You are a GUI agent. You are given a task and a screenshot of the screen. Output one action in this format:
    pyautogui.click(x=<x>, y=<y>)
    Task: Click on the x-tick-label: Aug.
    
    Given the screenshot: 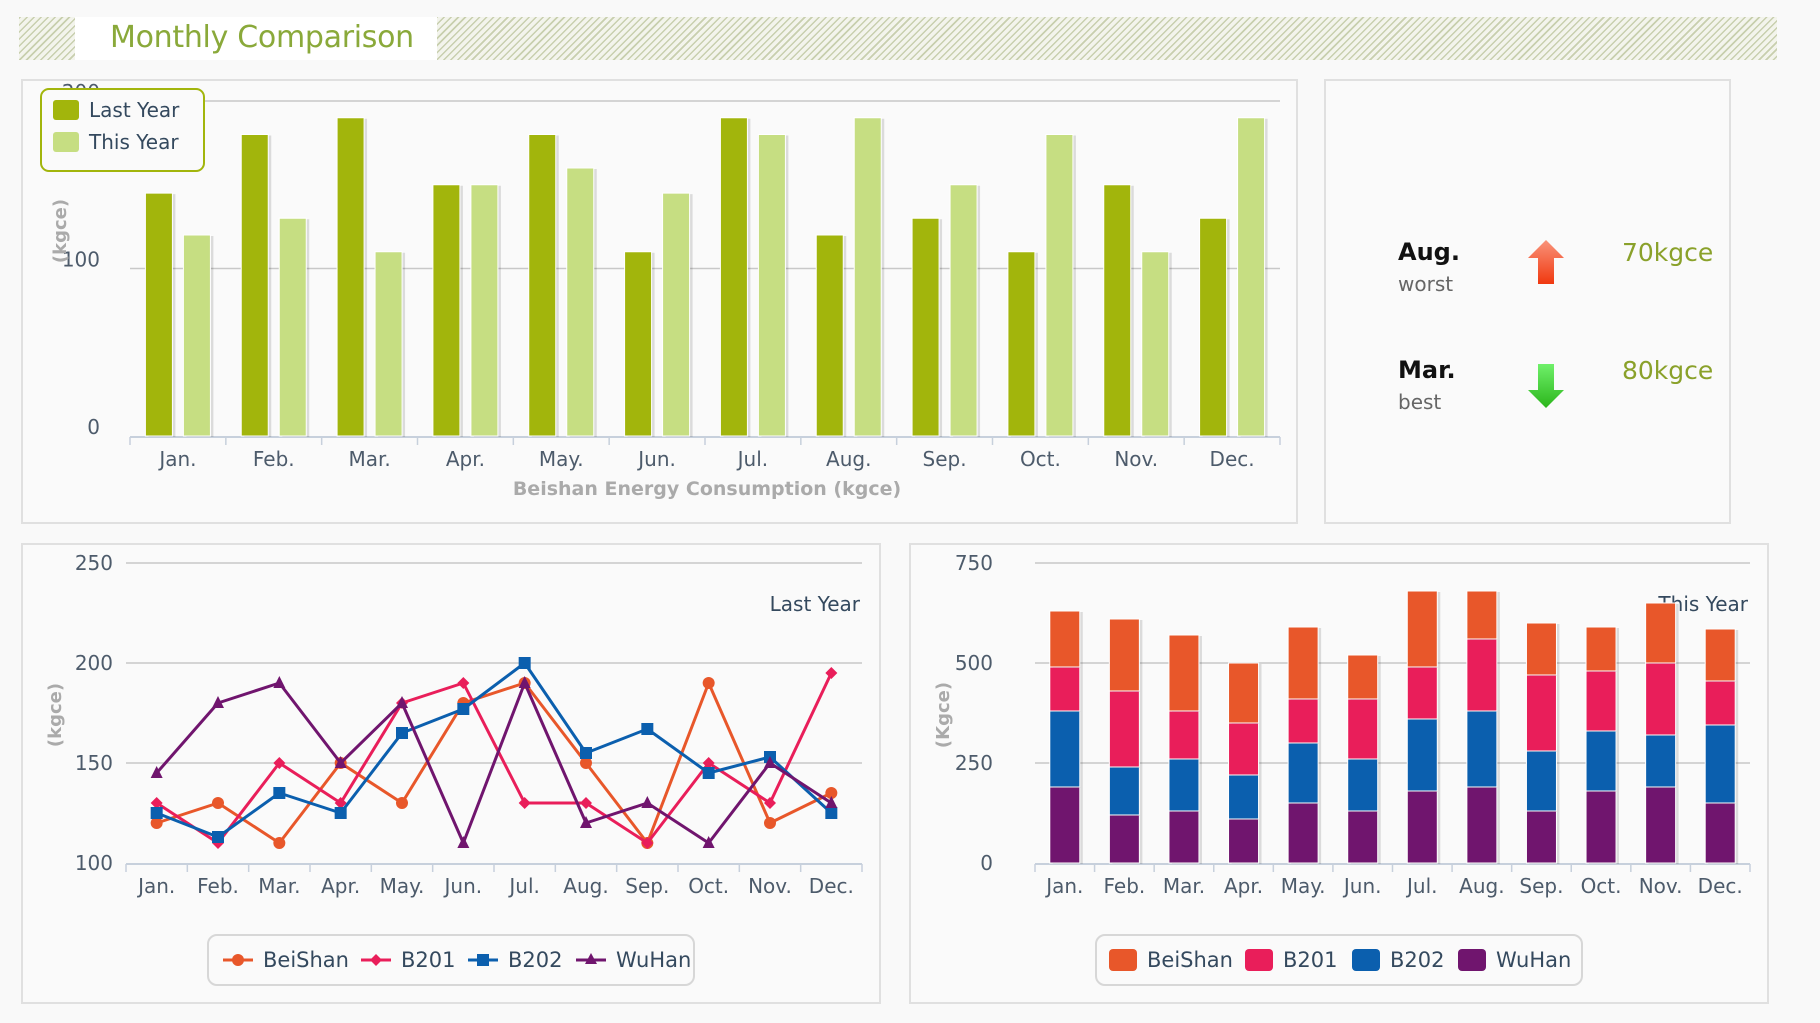 What is the action you would take?
    pyautogui.click(x=585, y=886)
    